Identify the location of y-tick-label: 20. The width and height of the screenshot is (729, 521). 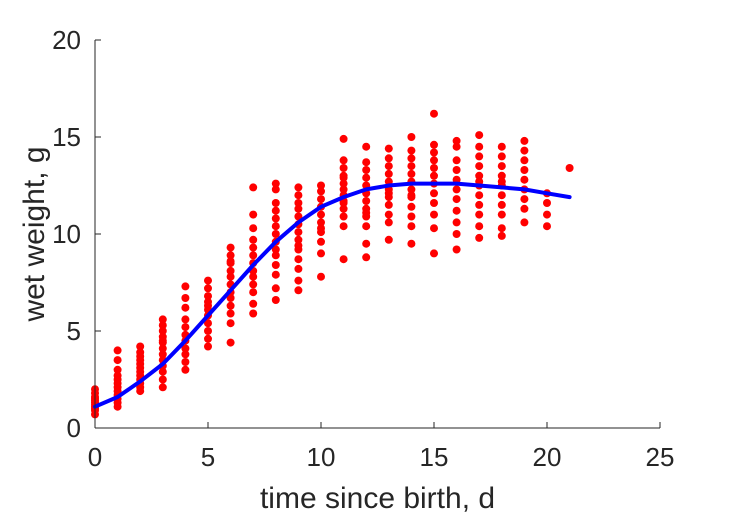
(66, 40).